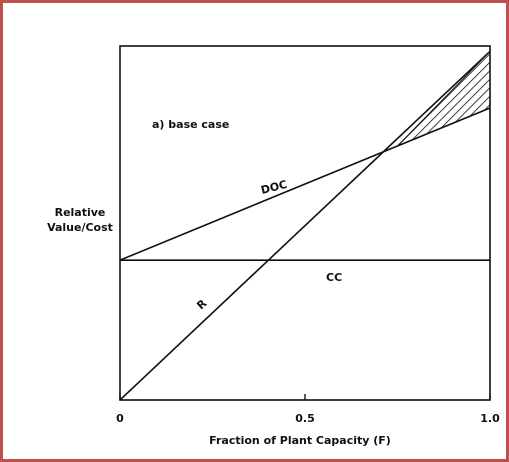  What do you see at coordinates (80, 212) in the screenshot?
I see `y-axis-label-line1: Relative` at bounding box center [80, 212].